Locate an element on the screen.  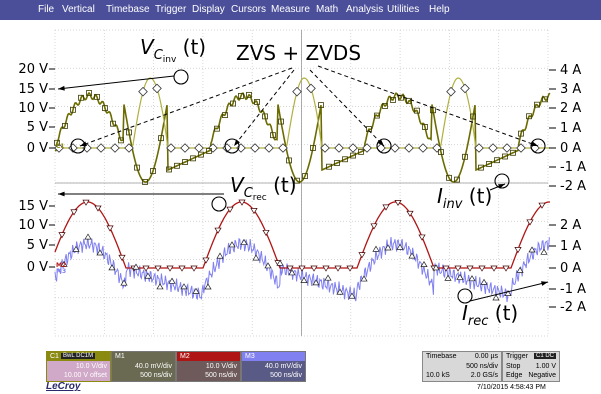
menu-item-timebase: Timebase is located at coordinates (128, 9).